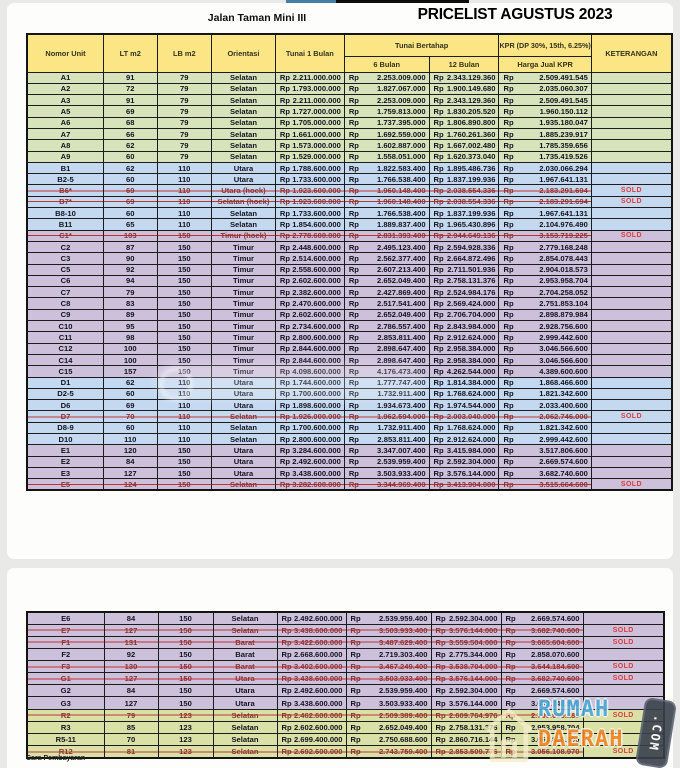 The width and height of the screenshot is (680, 768). What do you see at coordinates (130, 168) in the screenshot?
I see `lt-cell: 62` at bounding box center [130, 168].